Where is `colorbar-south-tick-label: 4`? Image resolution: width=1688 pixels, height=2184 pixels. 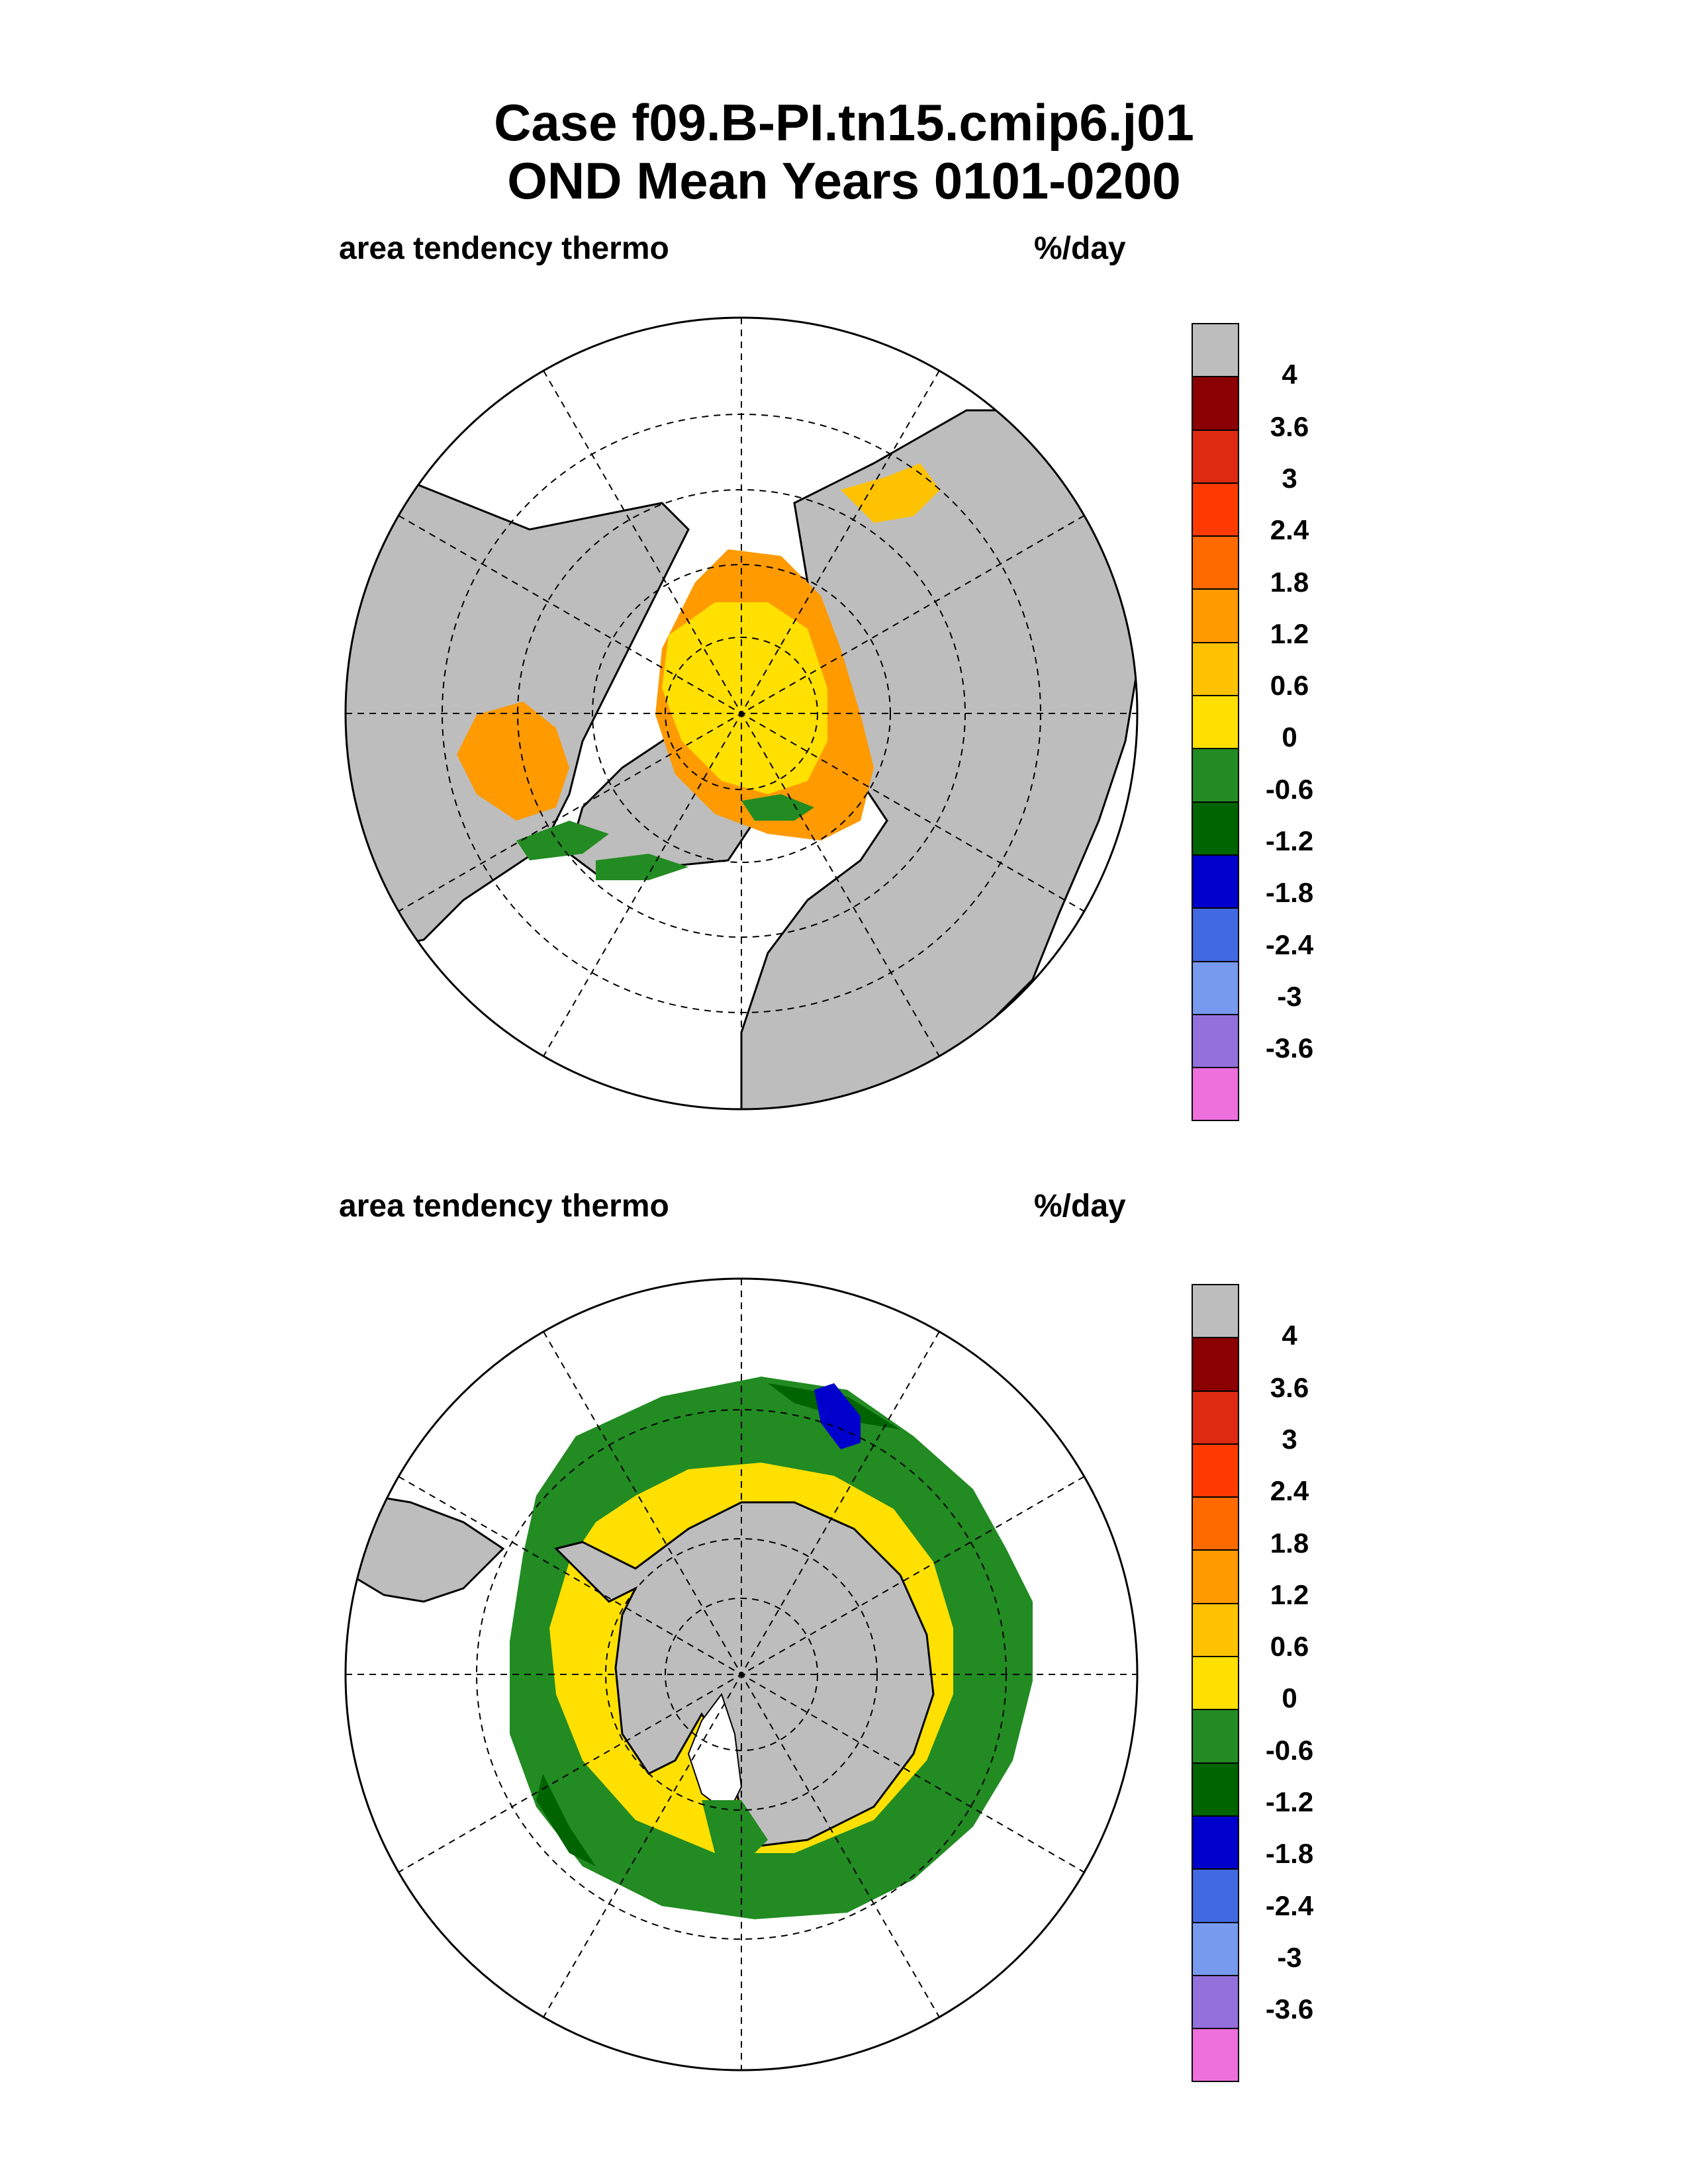 colorbar-south-tick-label: 4 is located at coordinates (1289, 1335).